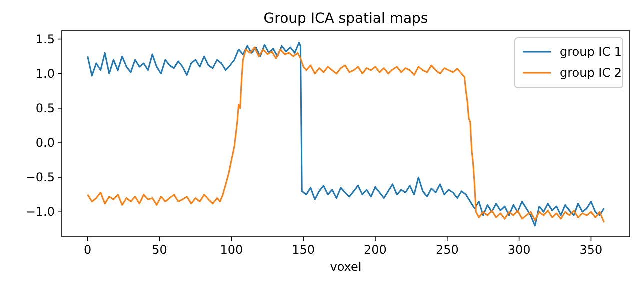 This screenshot has height=290, width=640. Describe the element at coordinates (45, 143) in the screenshot. I see `y-tick-label: 0.0` at that location.